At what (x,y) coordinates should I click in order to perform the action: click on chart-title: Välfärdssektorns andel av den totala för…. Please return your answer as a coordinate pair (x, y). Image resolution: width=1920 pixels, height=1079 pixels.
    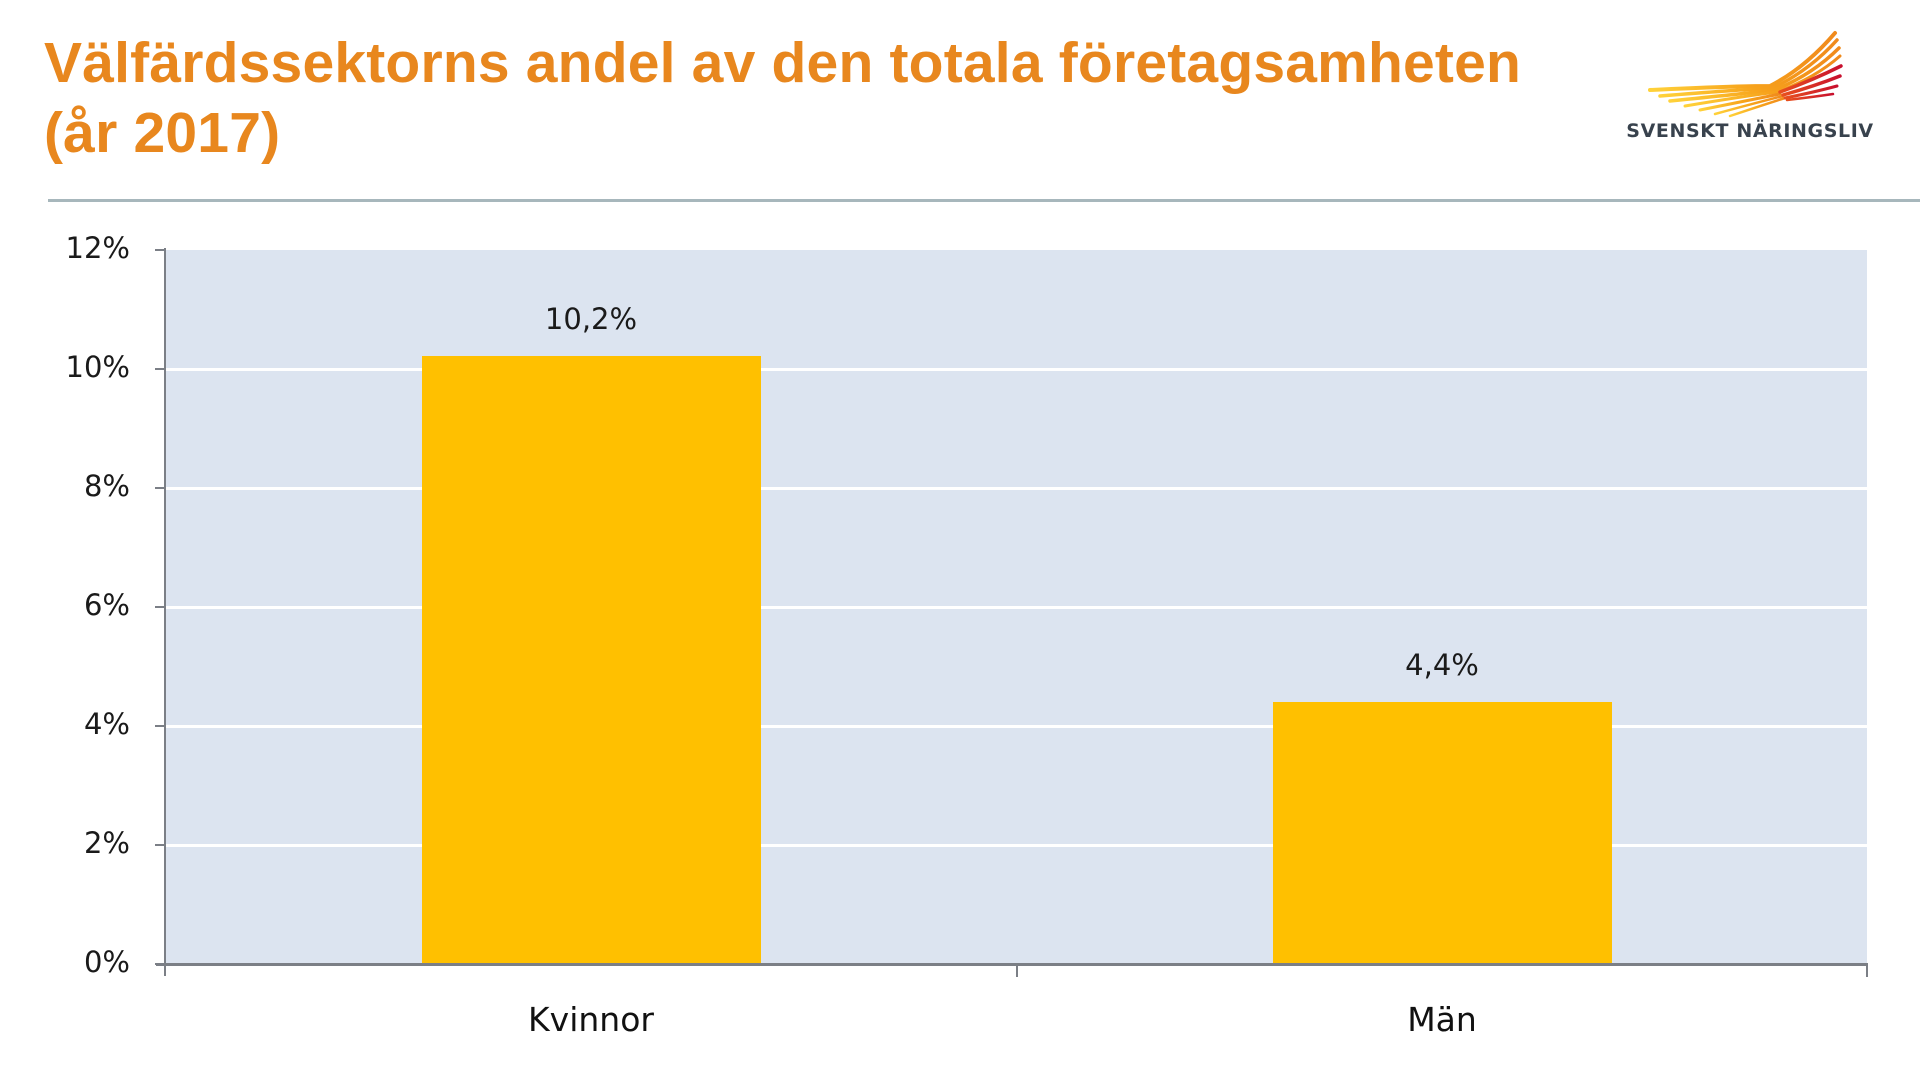
    Looking at the image, I should click on (782, 98).